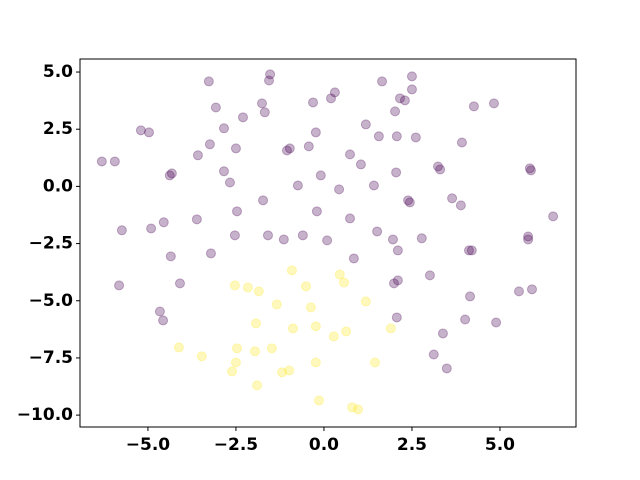  I want to click on y-tick-label: −5.0, so click(51, 301).